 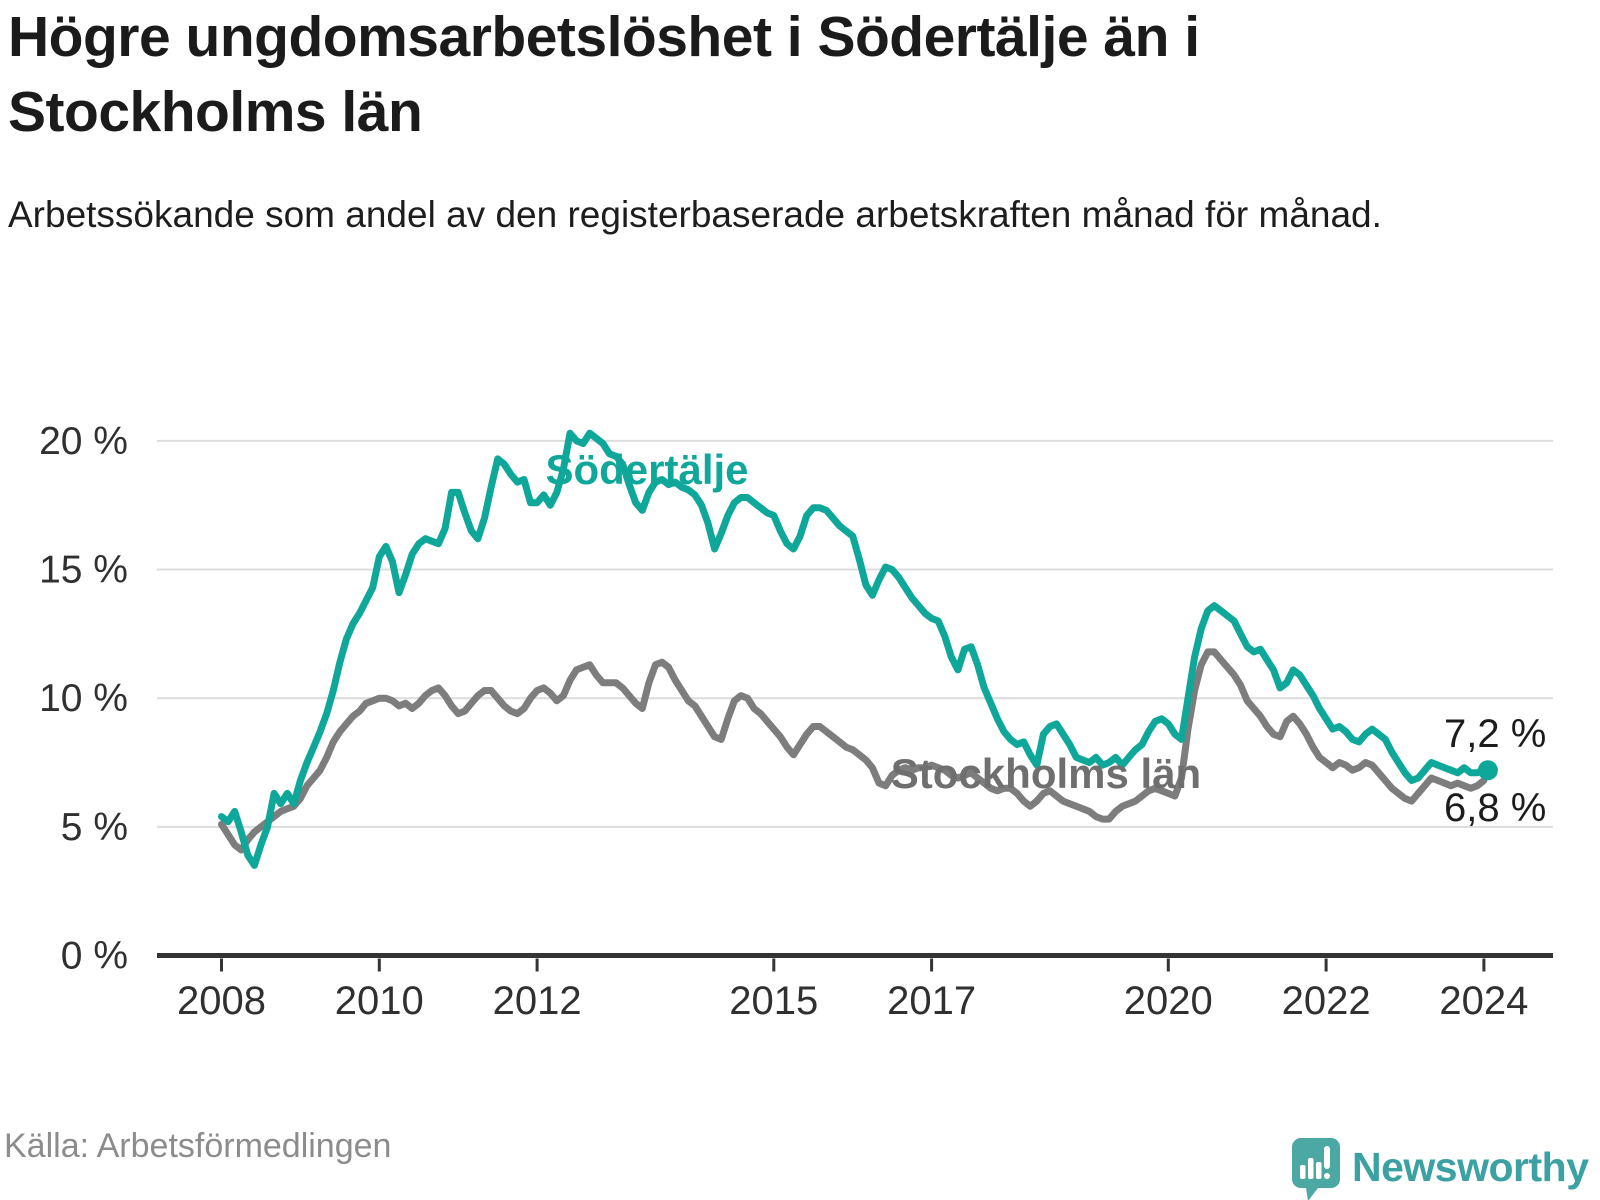 What do you see at coordinates (1046, 773) in the screenshot?
I see `series-label-stockholms-l-n: Stockholms län` at bounding box center [1046, 773].